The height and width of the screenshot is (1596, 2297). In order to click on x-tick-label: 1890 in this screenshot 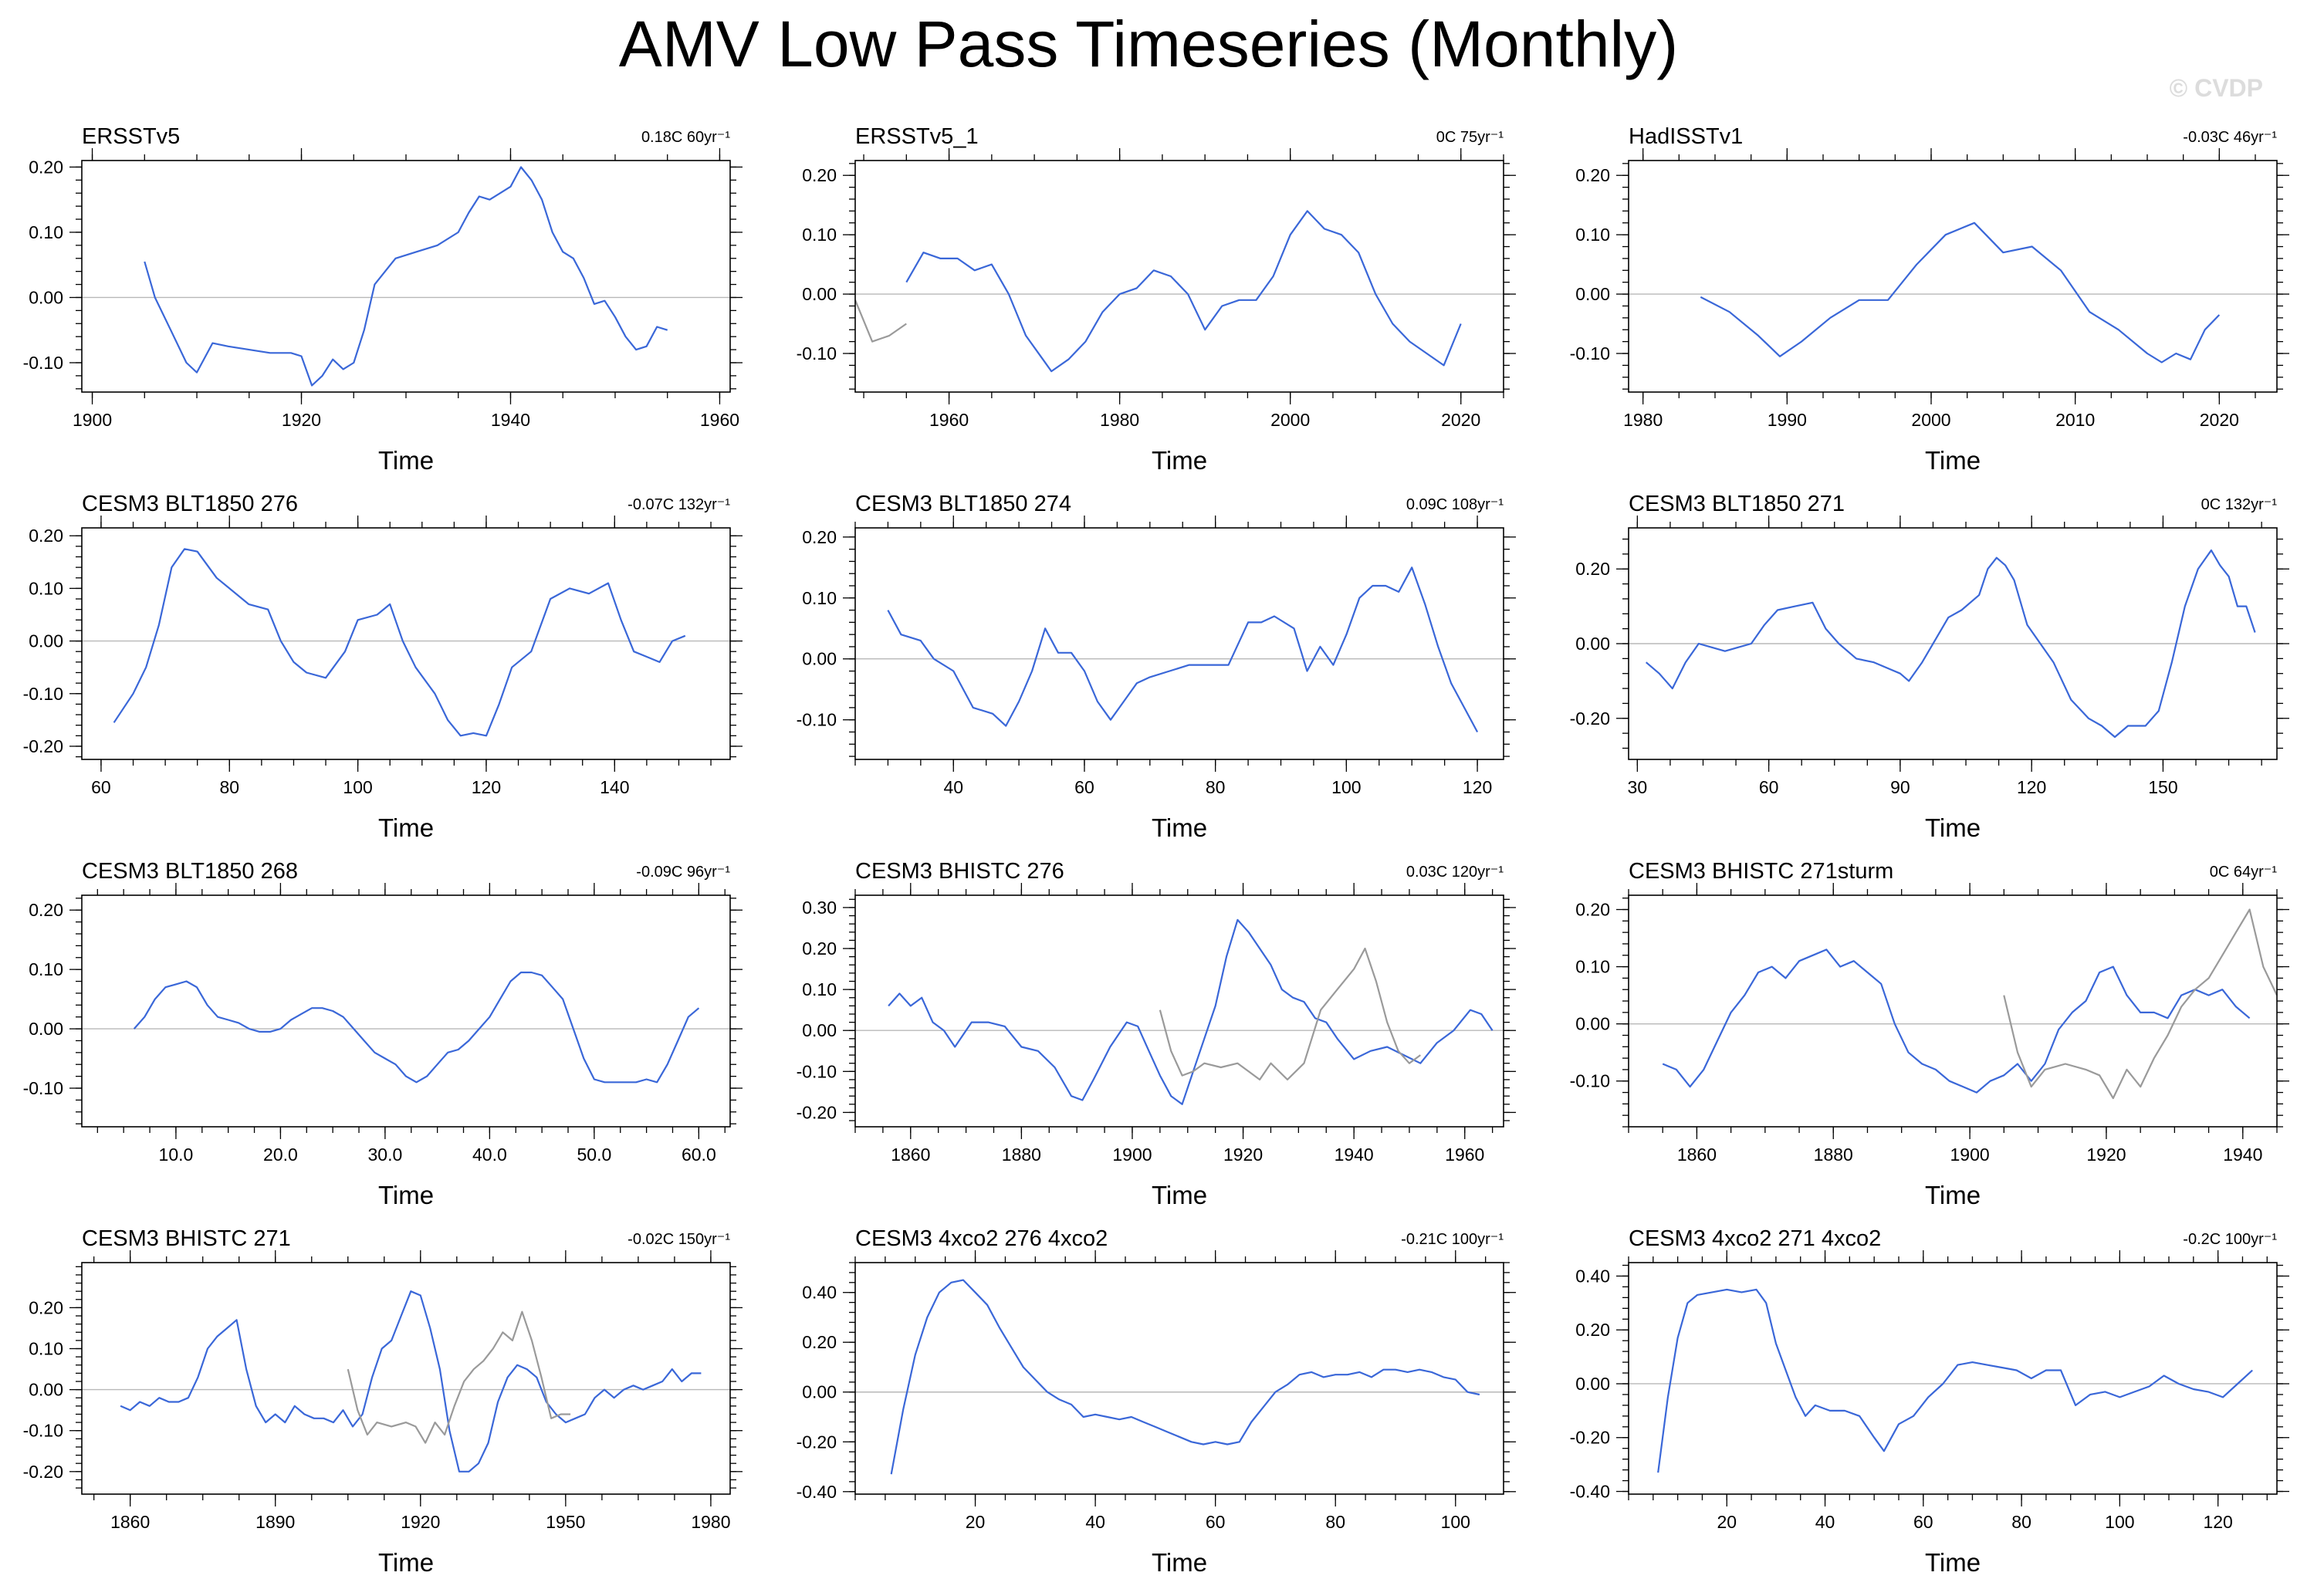, I will do `click(275, 1522)`.